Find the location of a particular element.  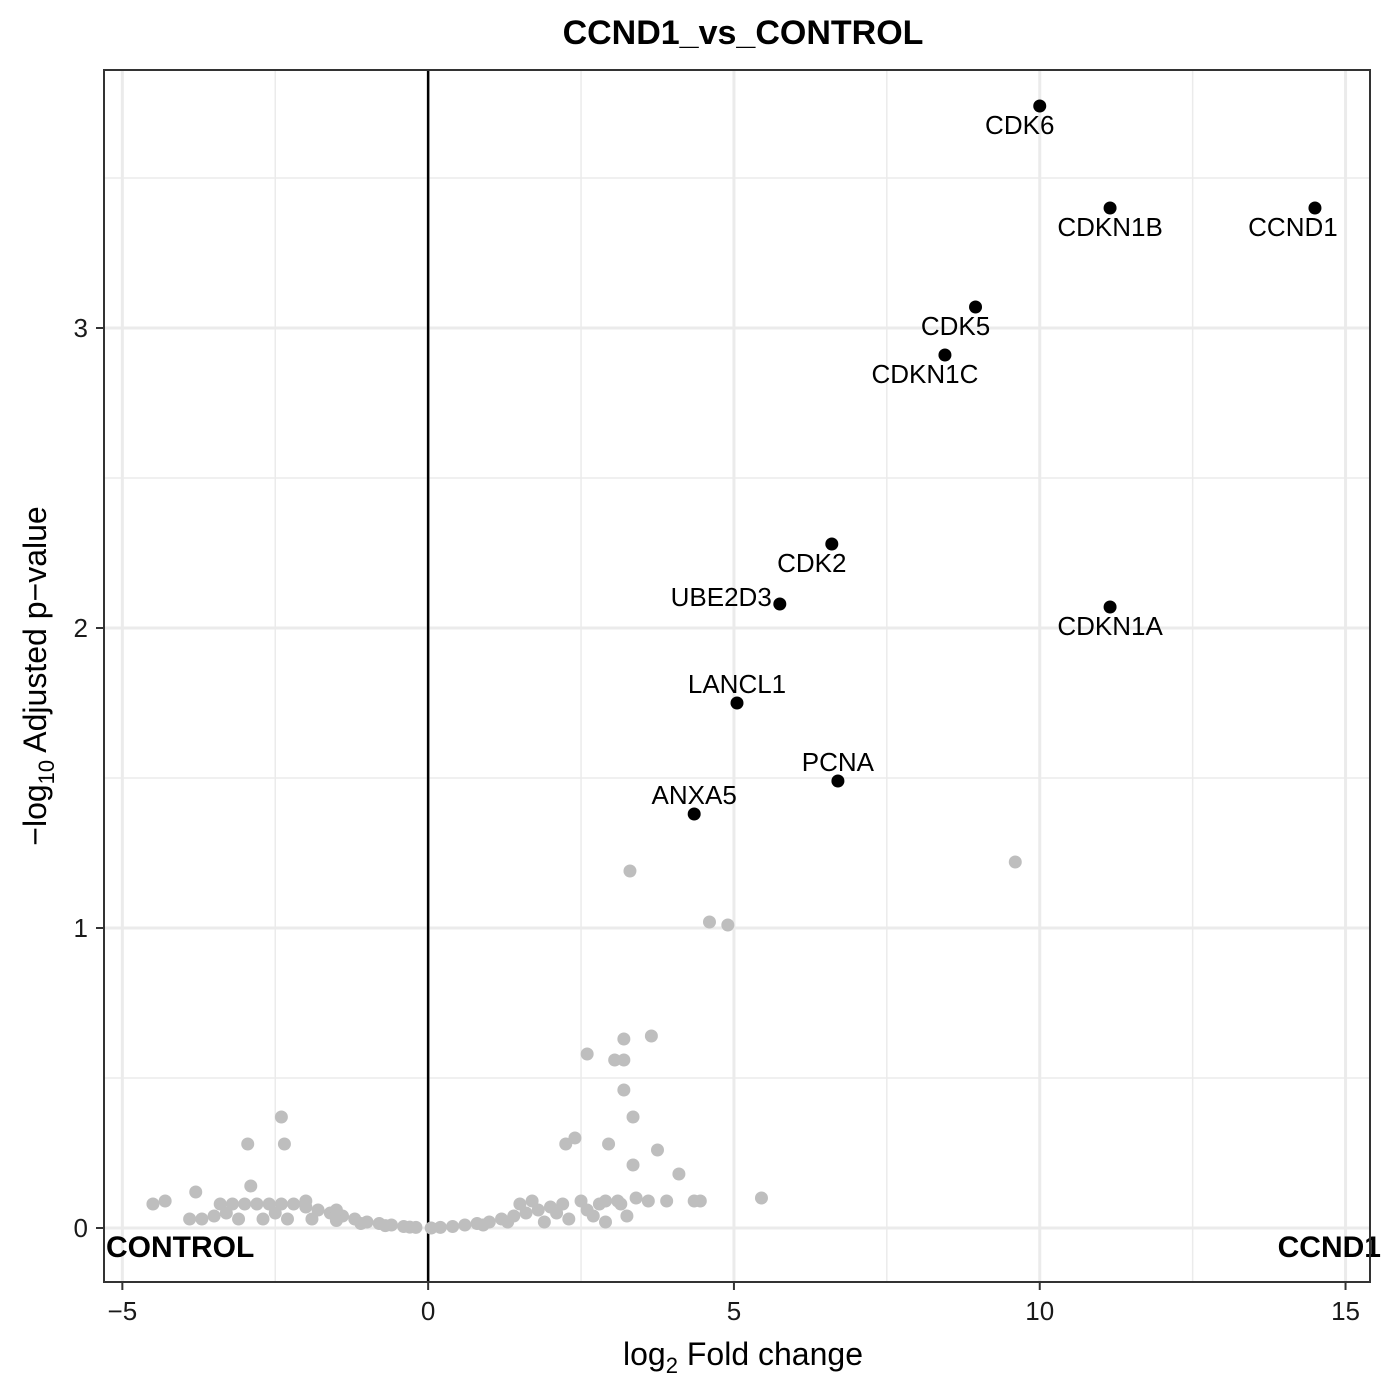

y-axis-title-suffix: Adjusted p−value is located at coordinates (35, 633).